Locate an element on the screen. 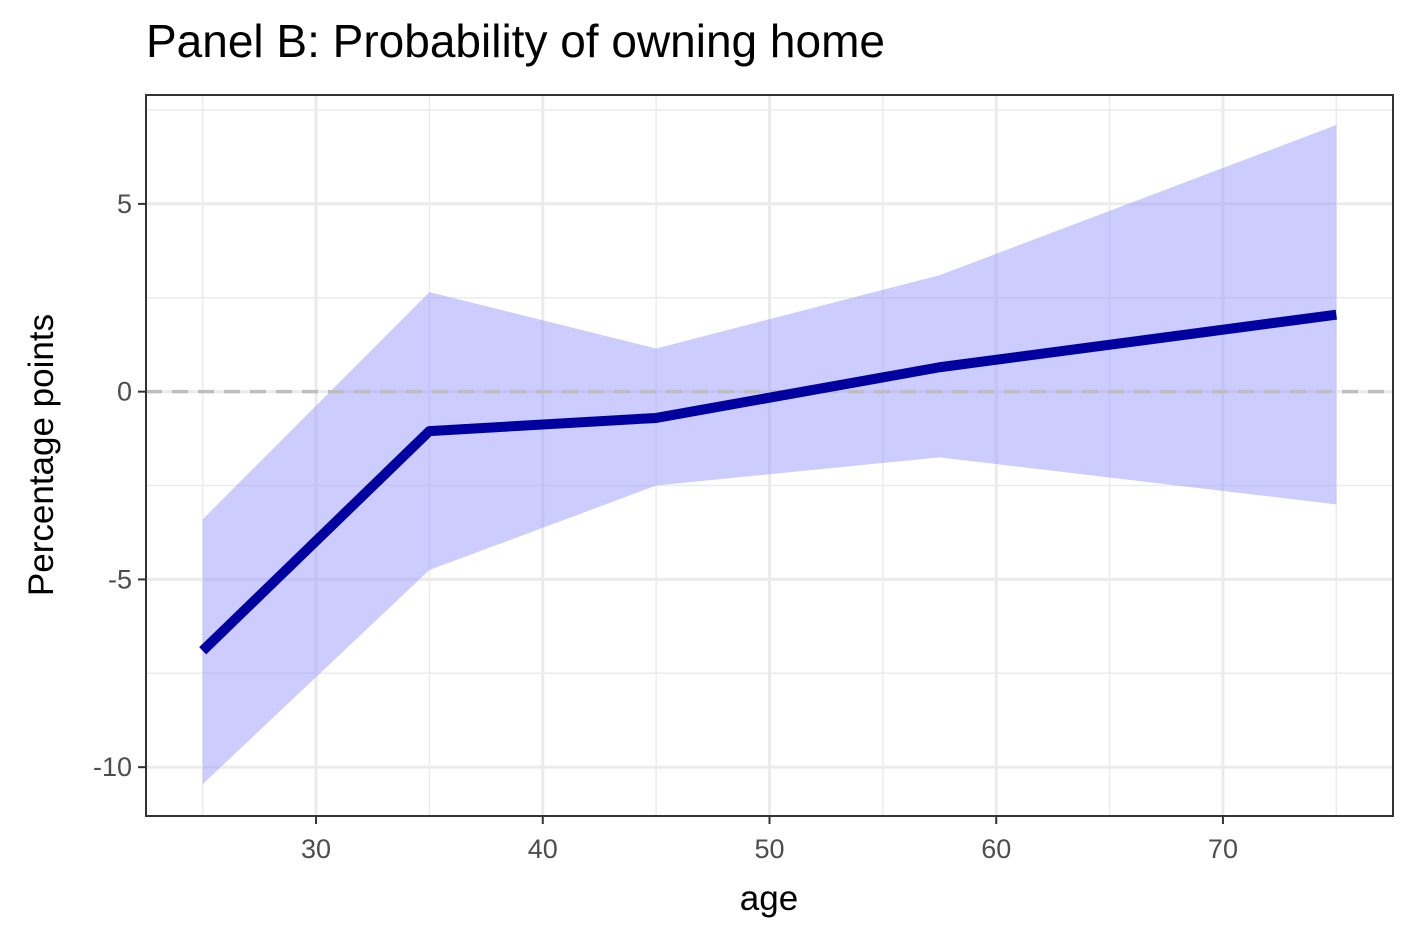 This screenshot has height=944, width=1417. x-axis-title: age is located at coordinates (769, 898).